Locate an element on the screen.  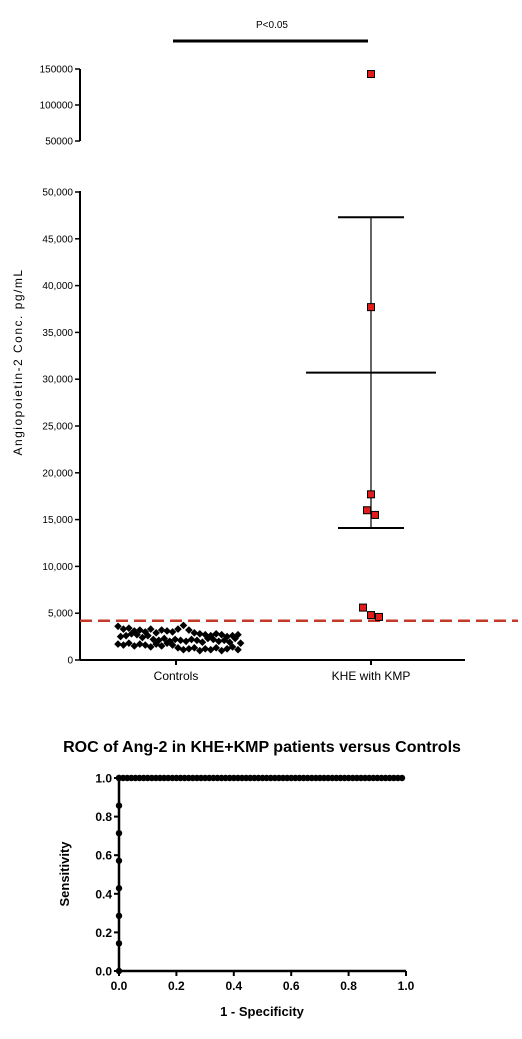
roc-y-tick-label: 1.0 is located at coordinates (103, 779).